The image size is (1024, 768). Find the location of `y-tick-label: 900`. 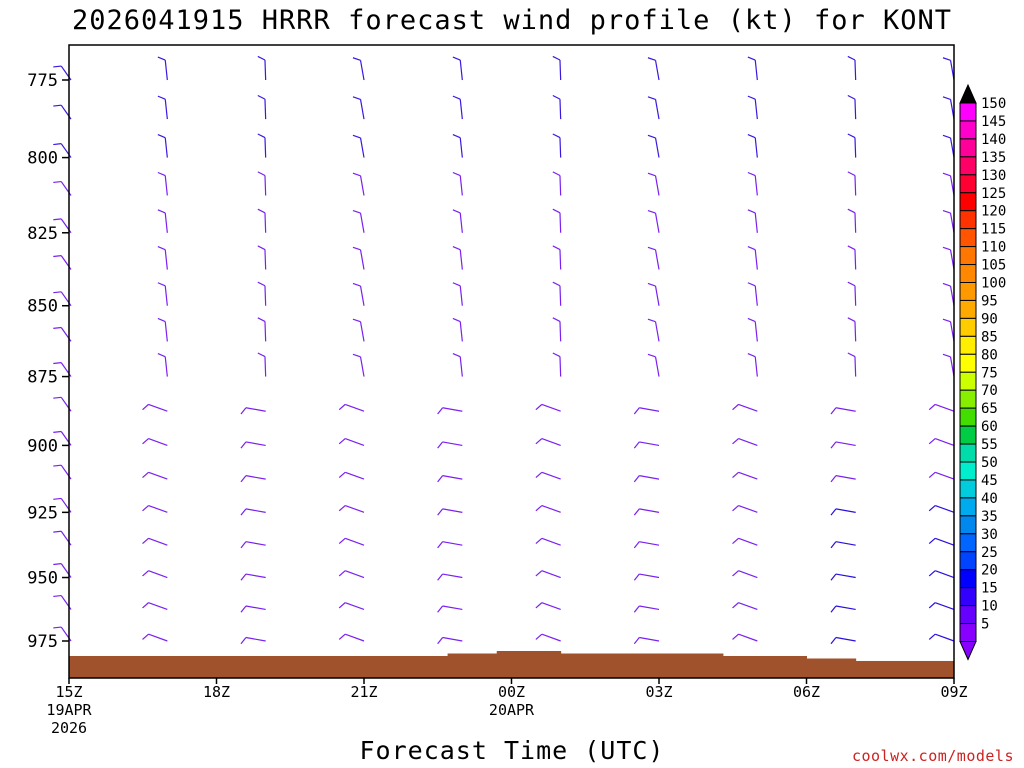

y-tick-label: 900 is located at coordinates (42, 446).